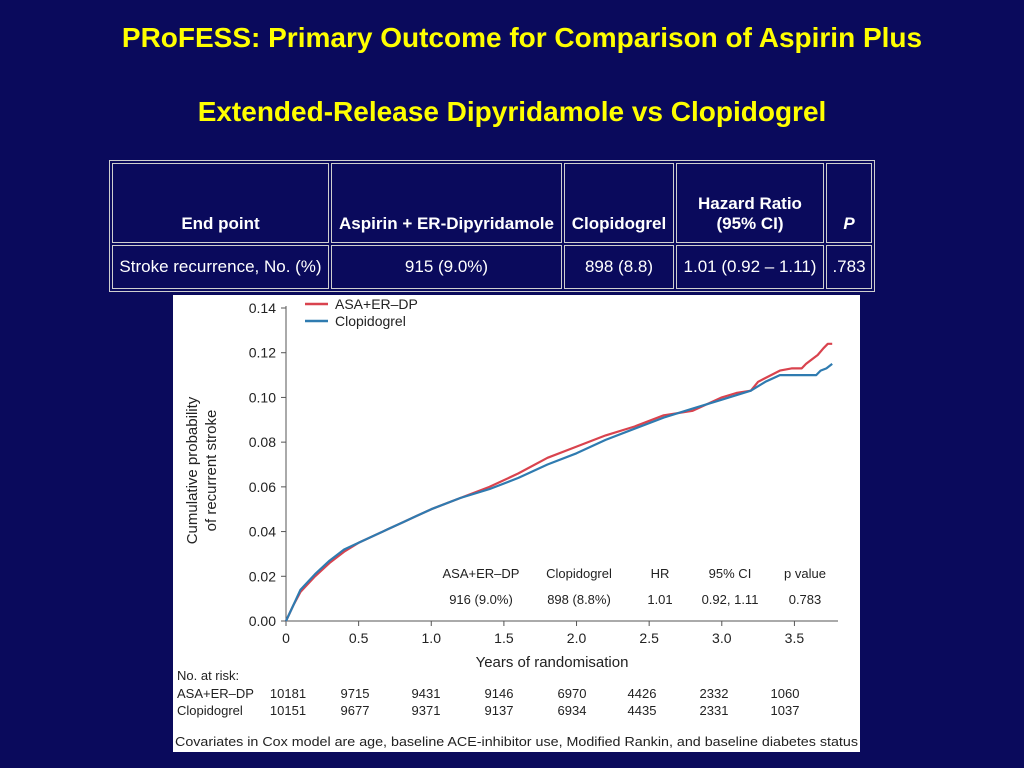 The image size is (1024, 768). Describe the element at coordinates (192, 470) in the screenshot. I see `y-axis-label-line1: Cumulative probability` at that location.